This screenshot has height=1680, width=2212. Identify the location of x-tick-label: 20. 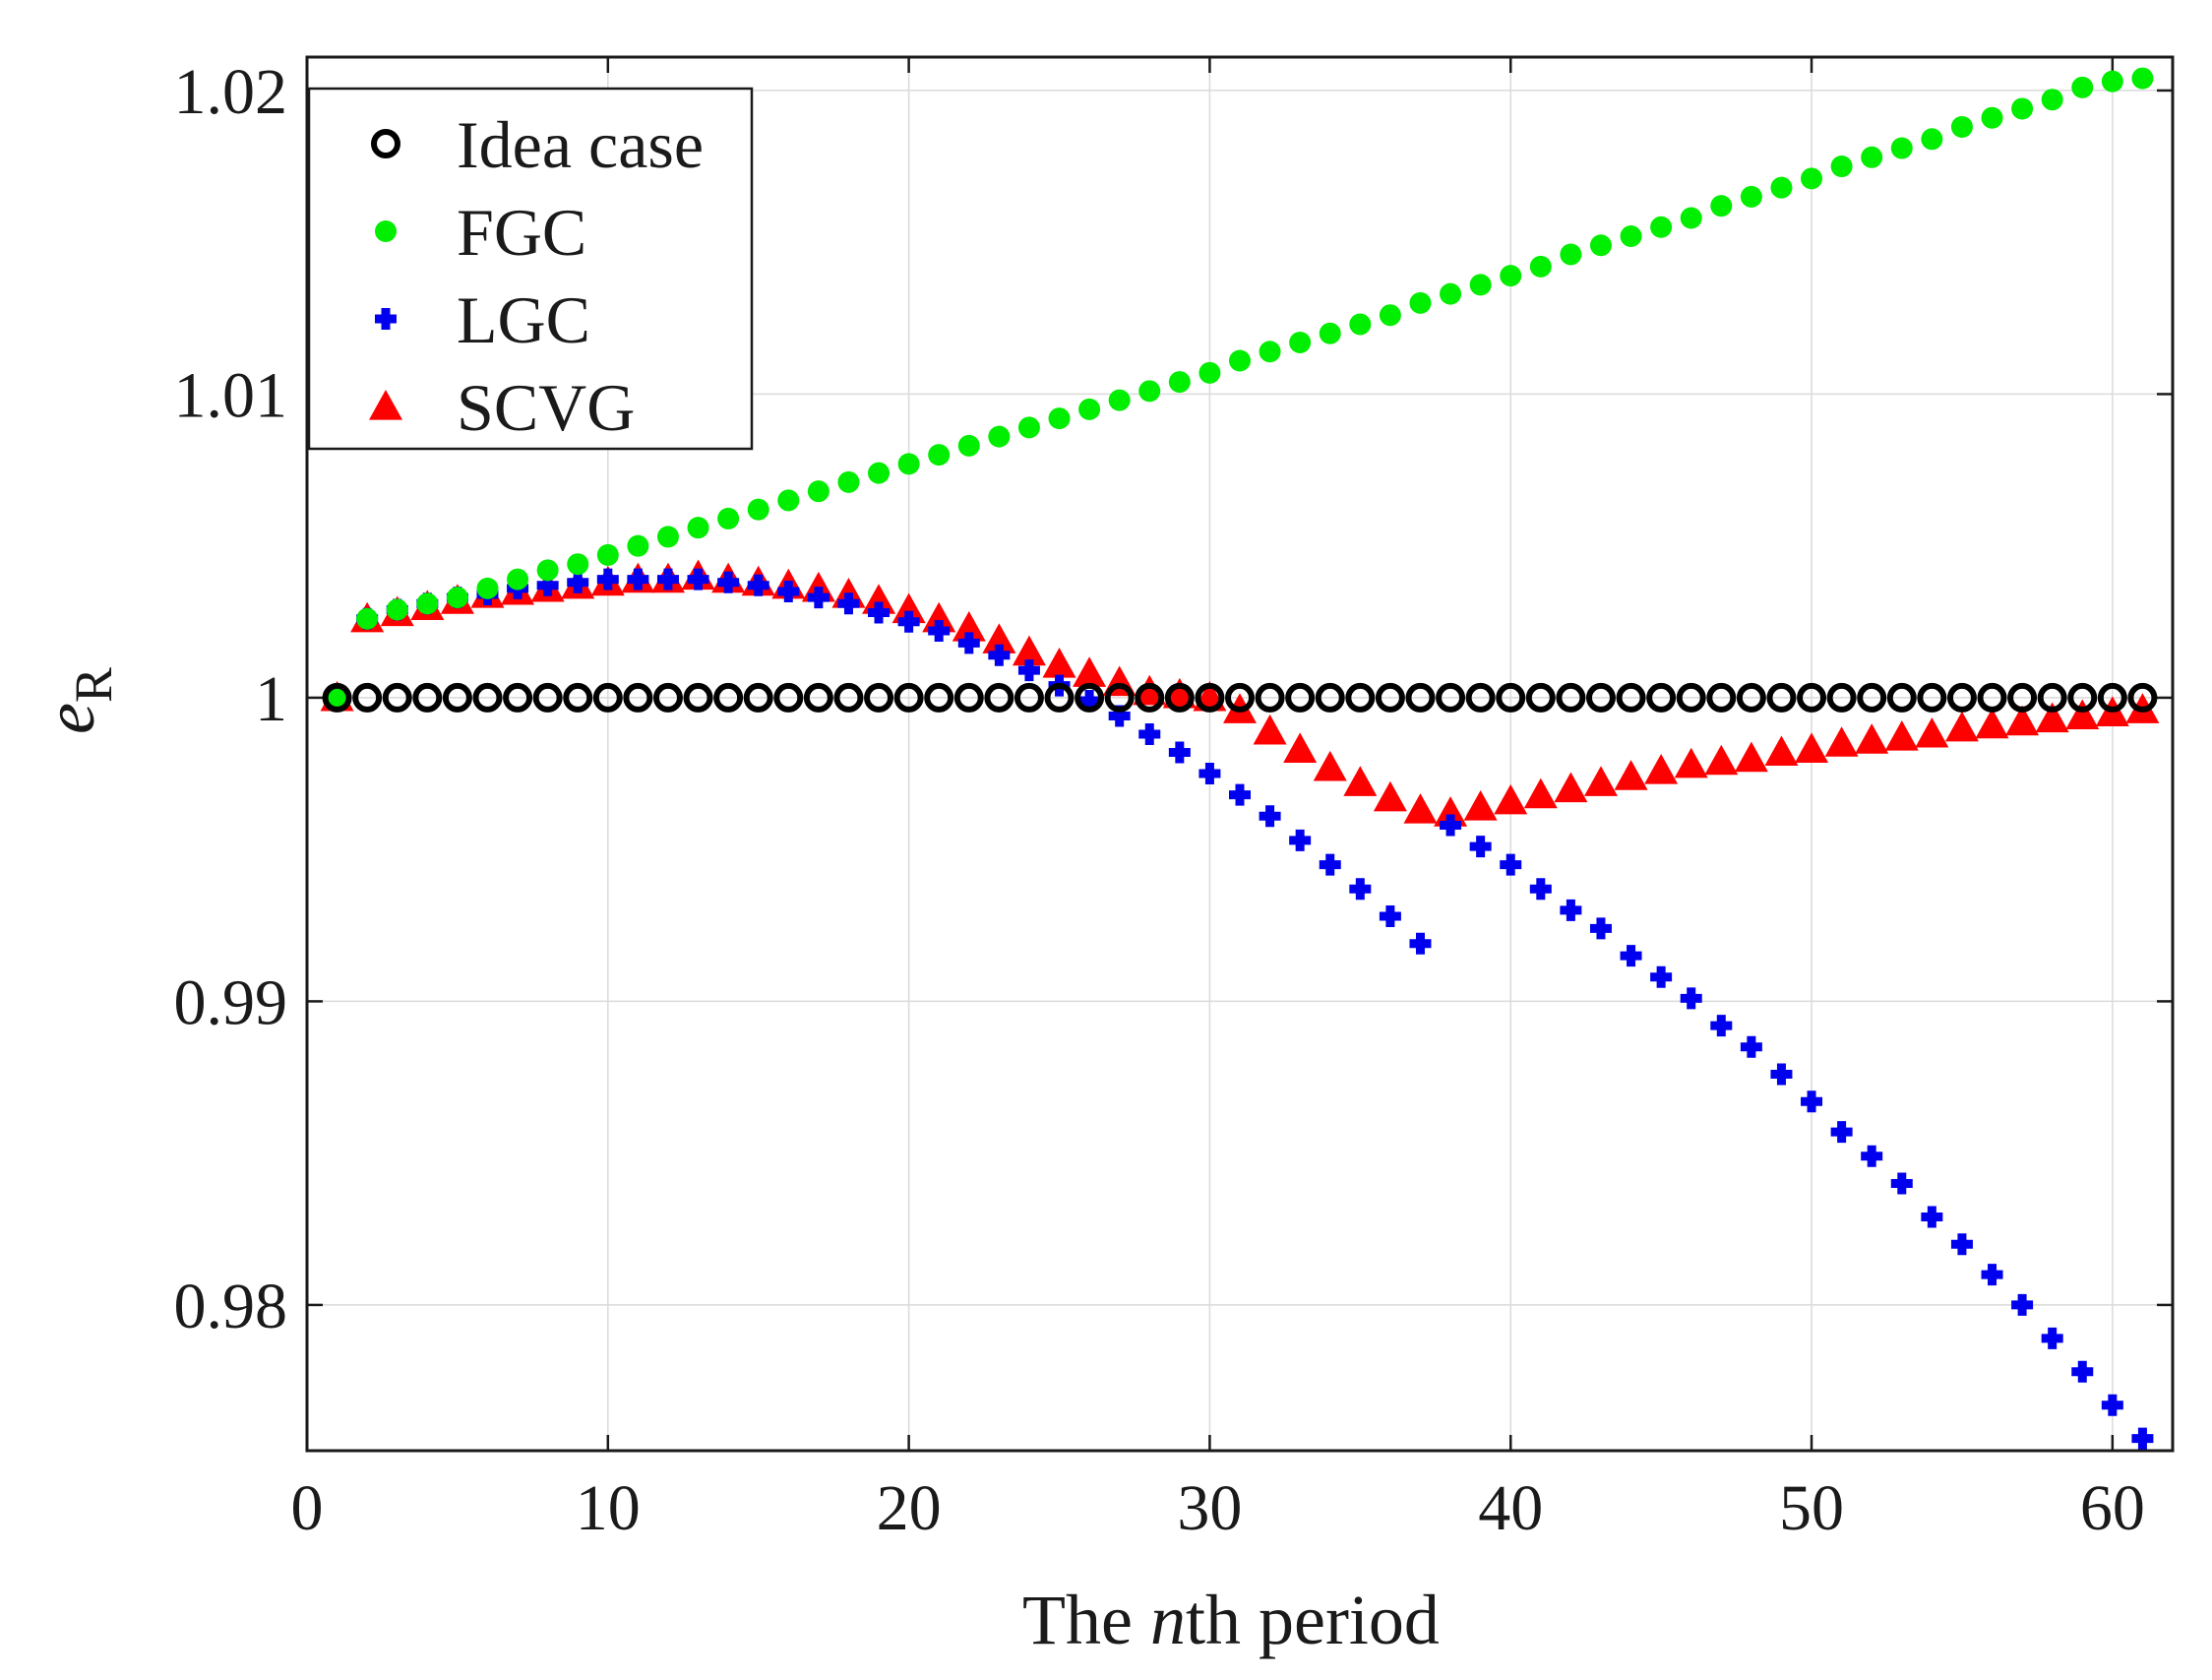
(909, 1508).